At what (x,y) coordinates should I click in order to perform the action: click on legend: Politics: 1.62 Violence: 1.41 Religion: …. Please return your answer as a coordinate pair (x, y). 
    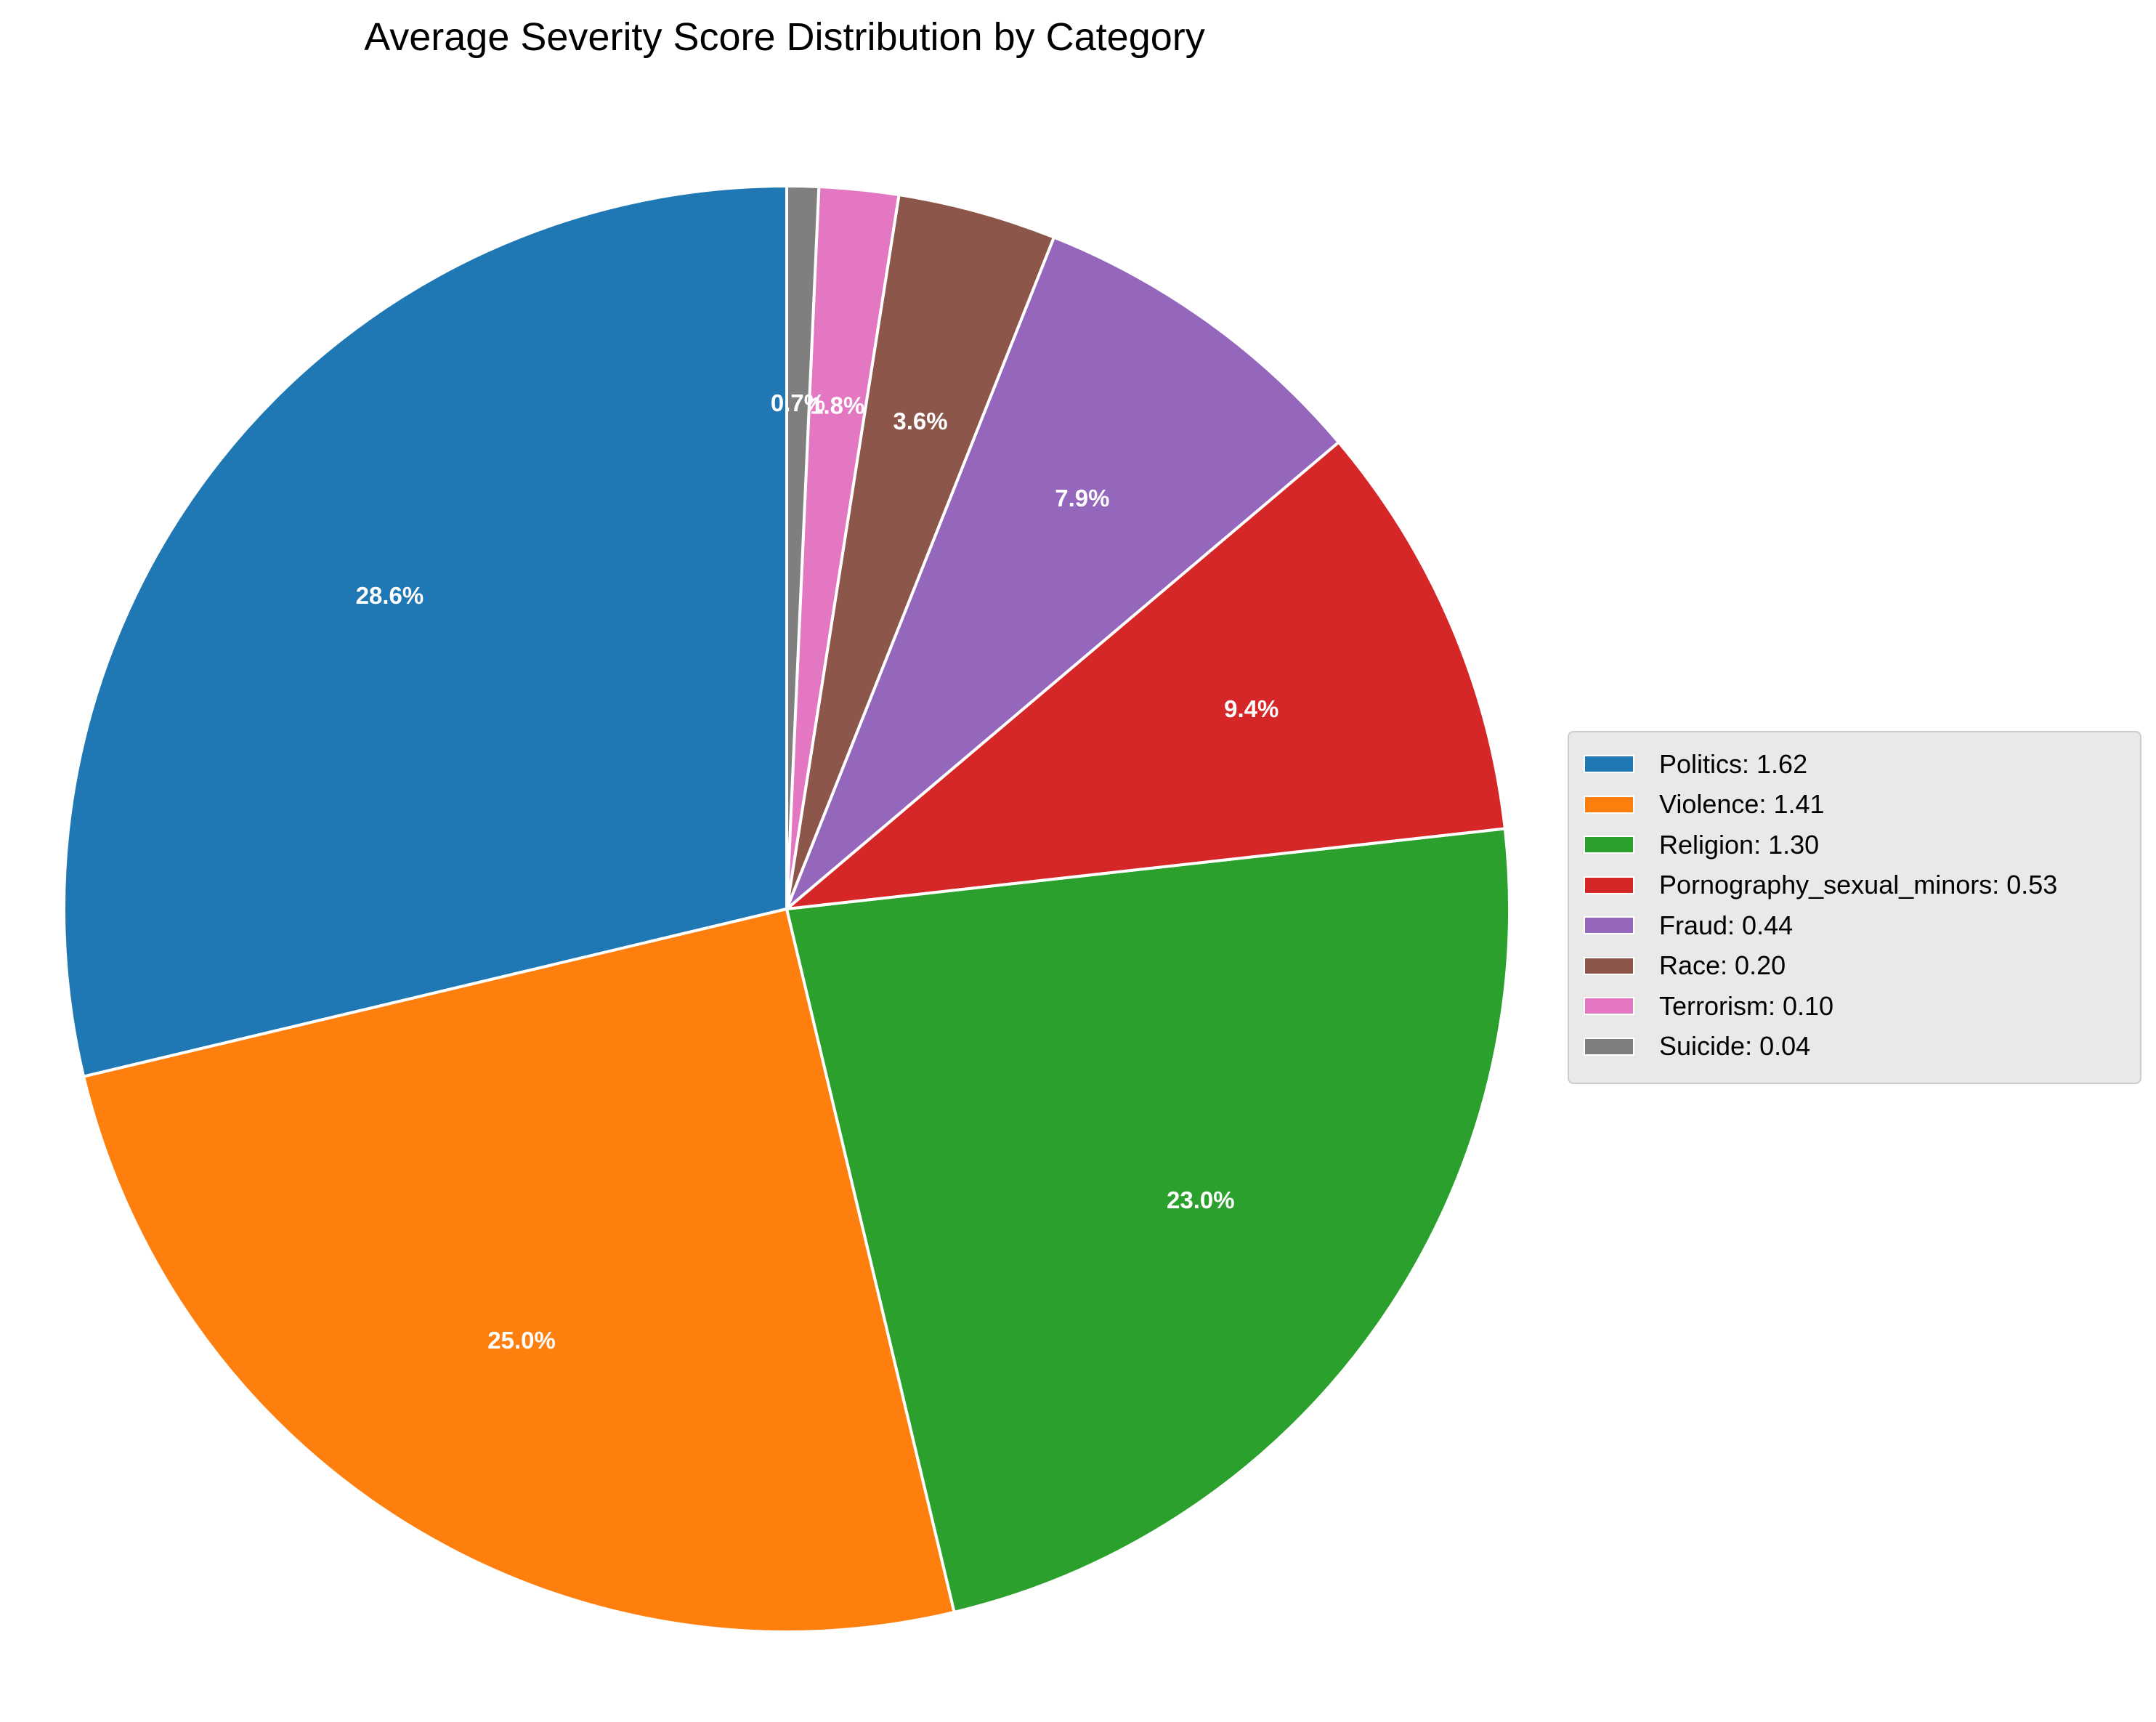
    Looking at the image, I should click on (1854, 907).